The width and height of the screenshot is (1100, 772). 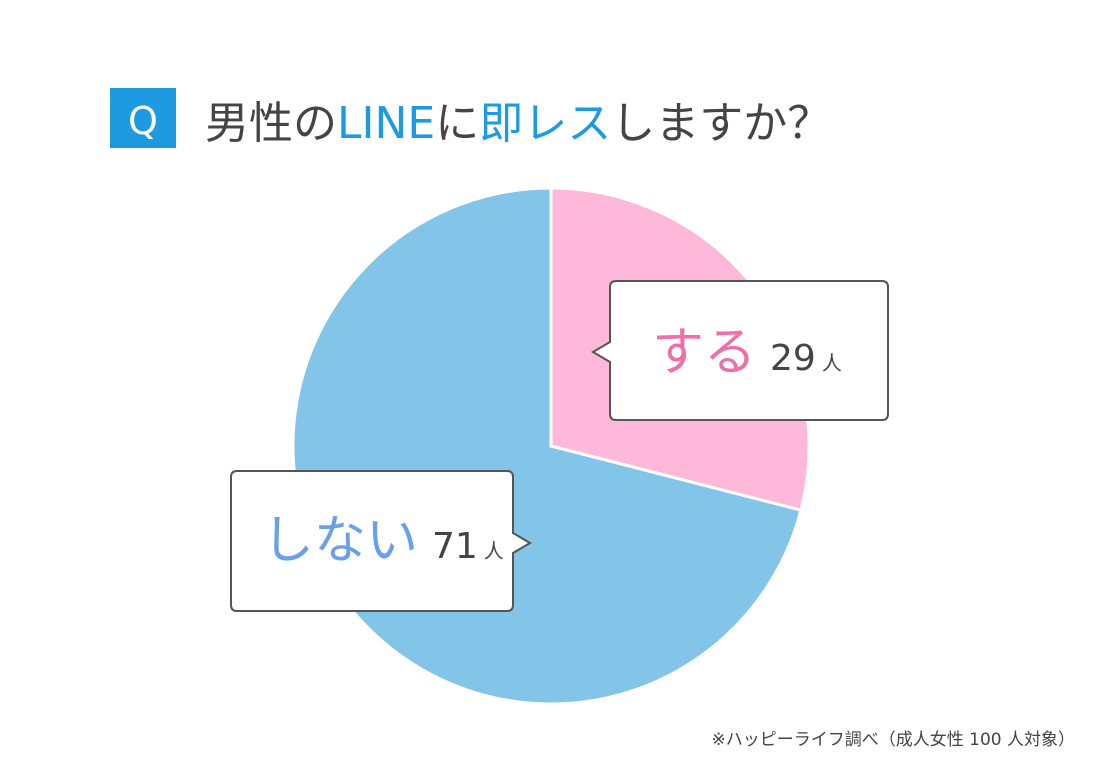 I want to click on chart-title: 男性のLINEに即レスしますか？, so click(x=518, y=123).